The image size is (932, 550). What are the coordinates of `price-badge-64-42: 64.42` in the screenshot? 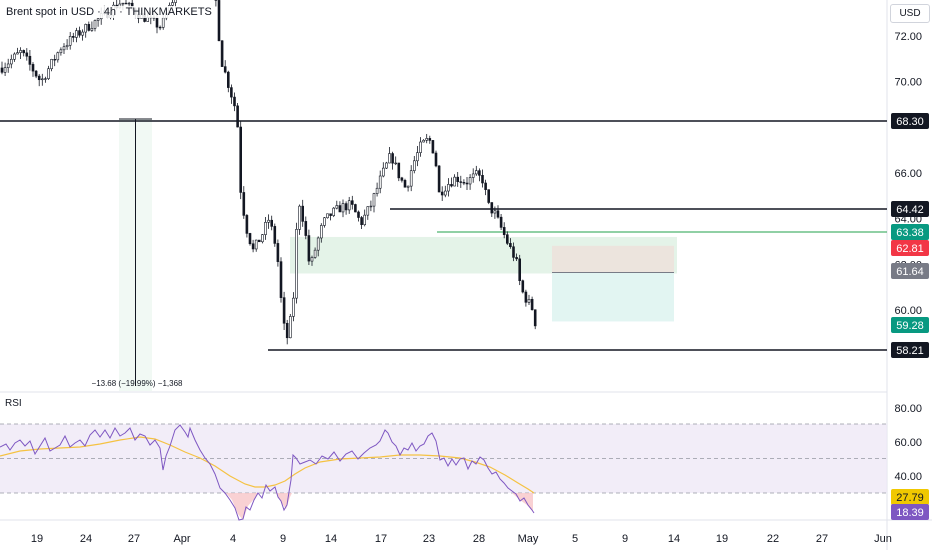 It's located at (910, 209).